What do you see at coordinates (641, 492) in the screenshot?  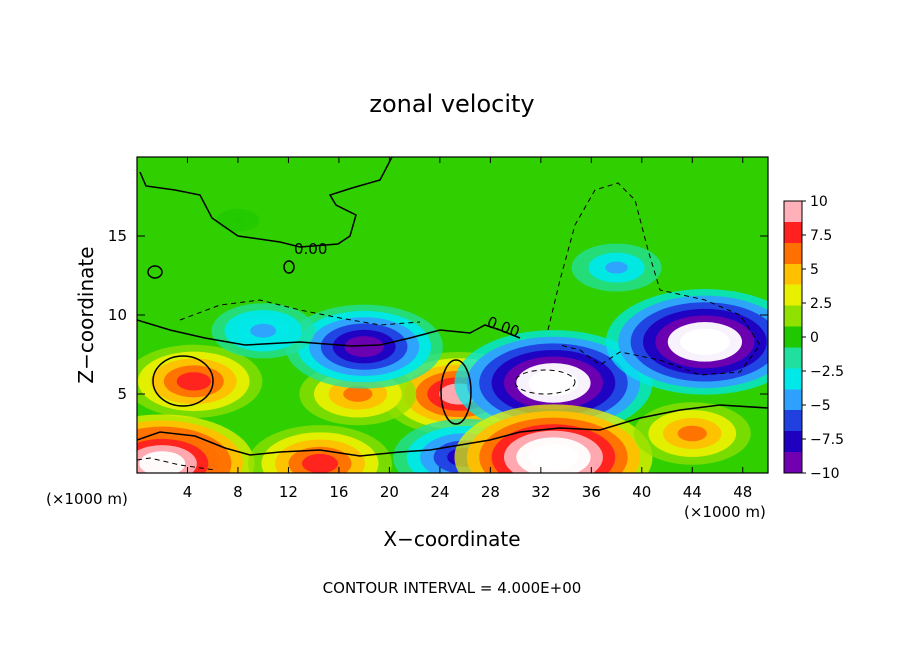 I see `x-tick-label: 40` at bounding box center [641, 492].